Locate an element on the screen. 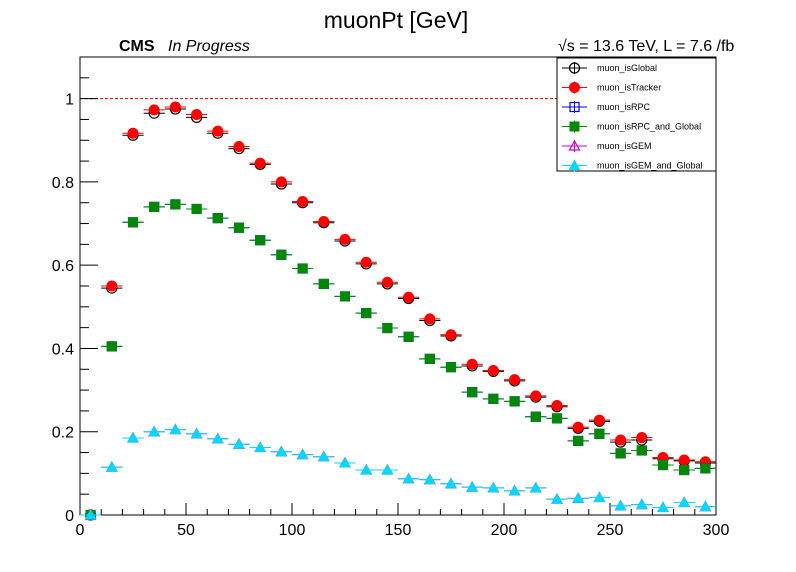 The height and width of the screenshot is (572, 796). legend-label: muon_isTracker is located at coordinates (629, 88).